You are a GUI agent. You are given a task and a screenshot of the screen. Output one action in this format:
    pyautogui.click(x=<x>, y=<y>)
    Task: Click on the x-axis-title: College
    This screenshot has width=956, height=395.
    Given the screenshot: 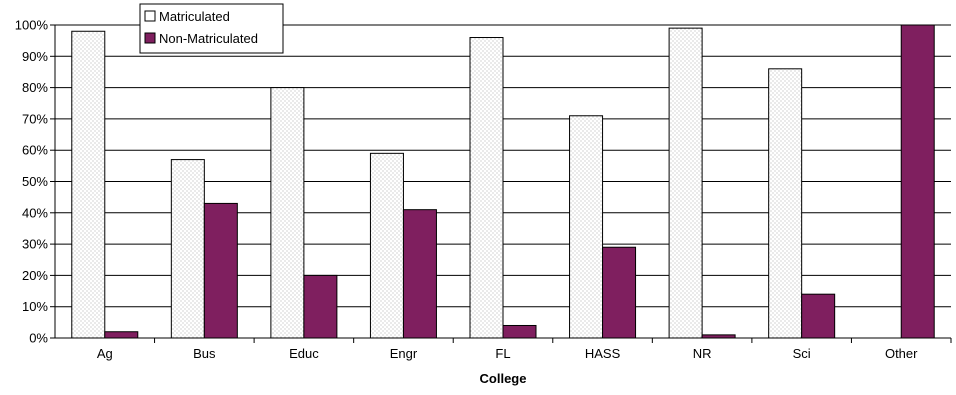 What is the action you would take?
    pyautogui.click(x=503, y=378)
    